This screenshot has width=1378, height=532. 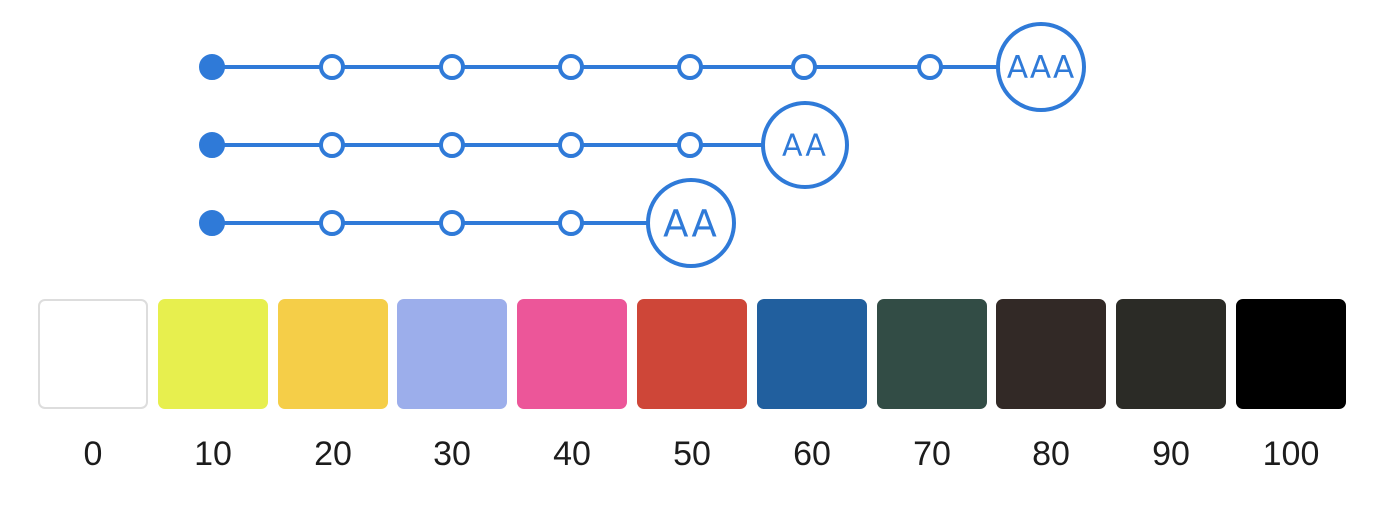 What do you see at coordinates (642, 67) in the screenshot?
I see `track-1: AAA` at bounding box center [642, 67].